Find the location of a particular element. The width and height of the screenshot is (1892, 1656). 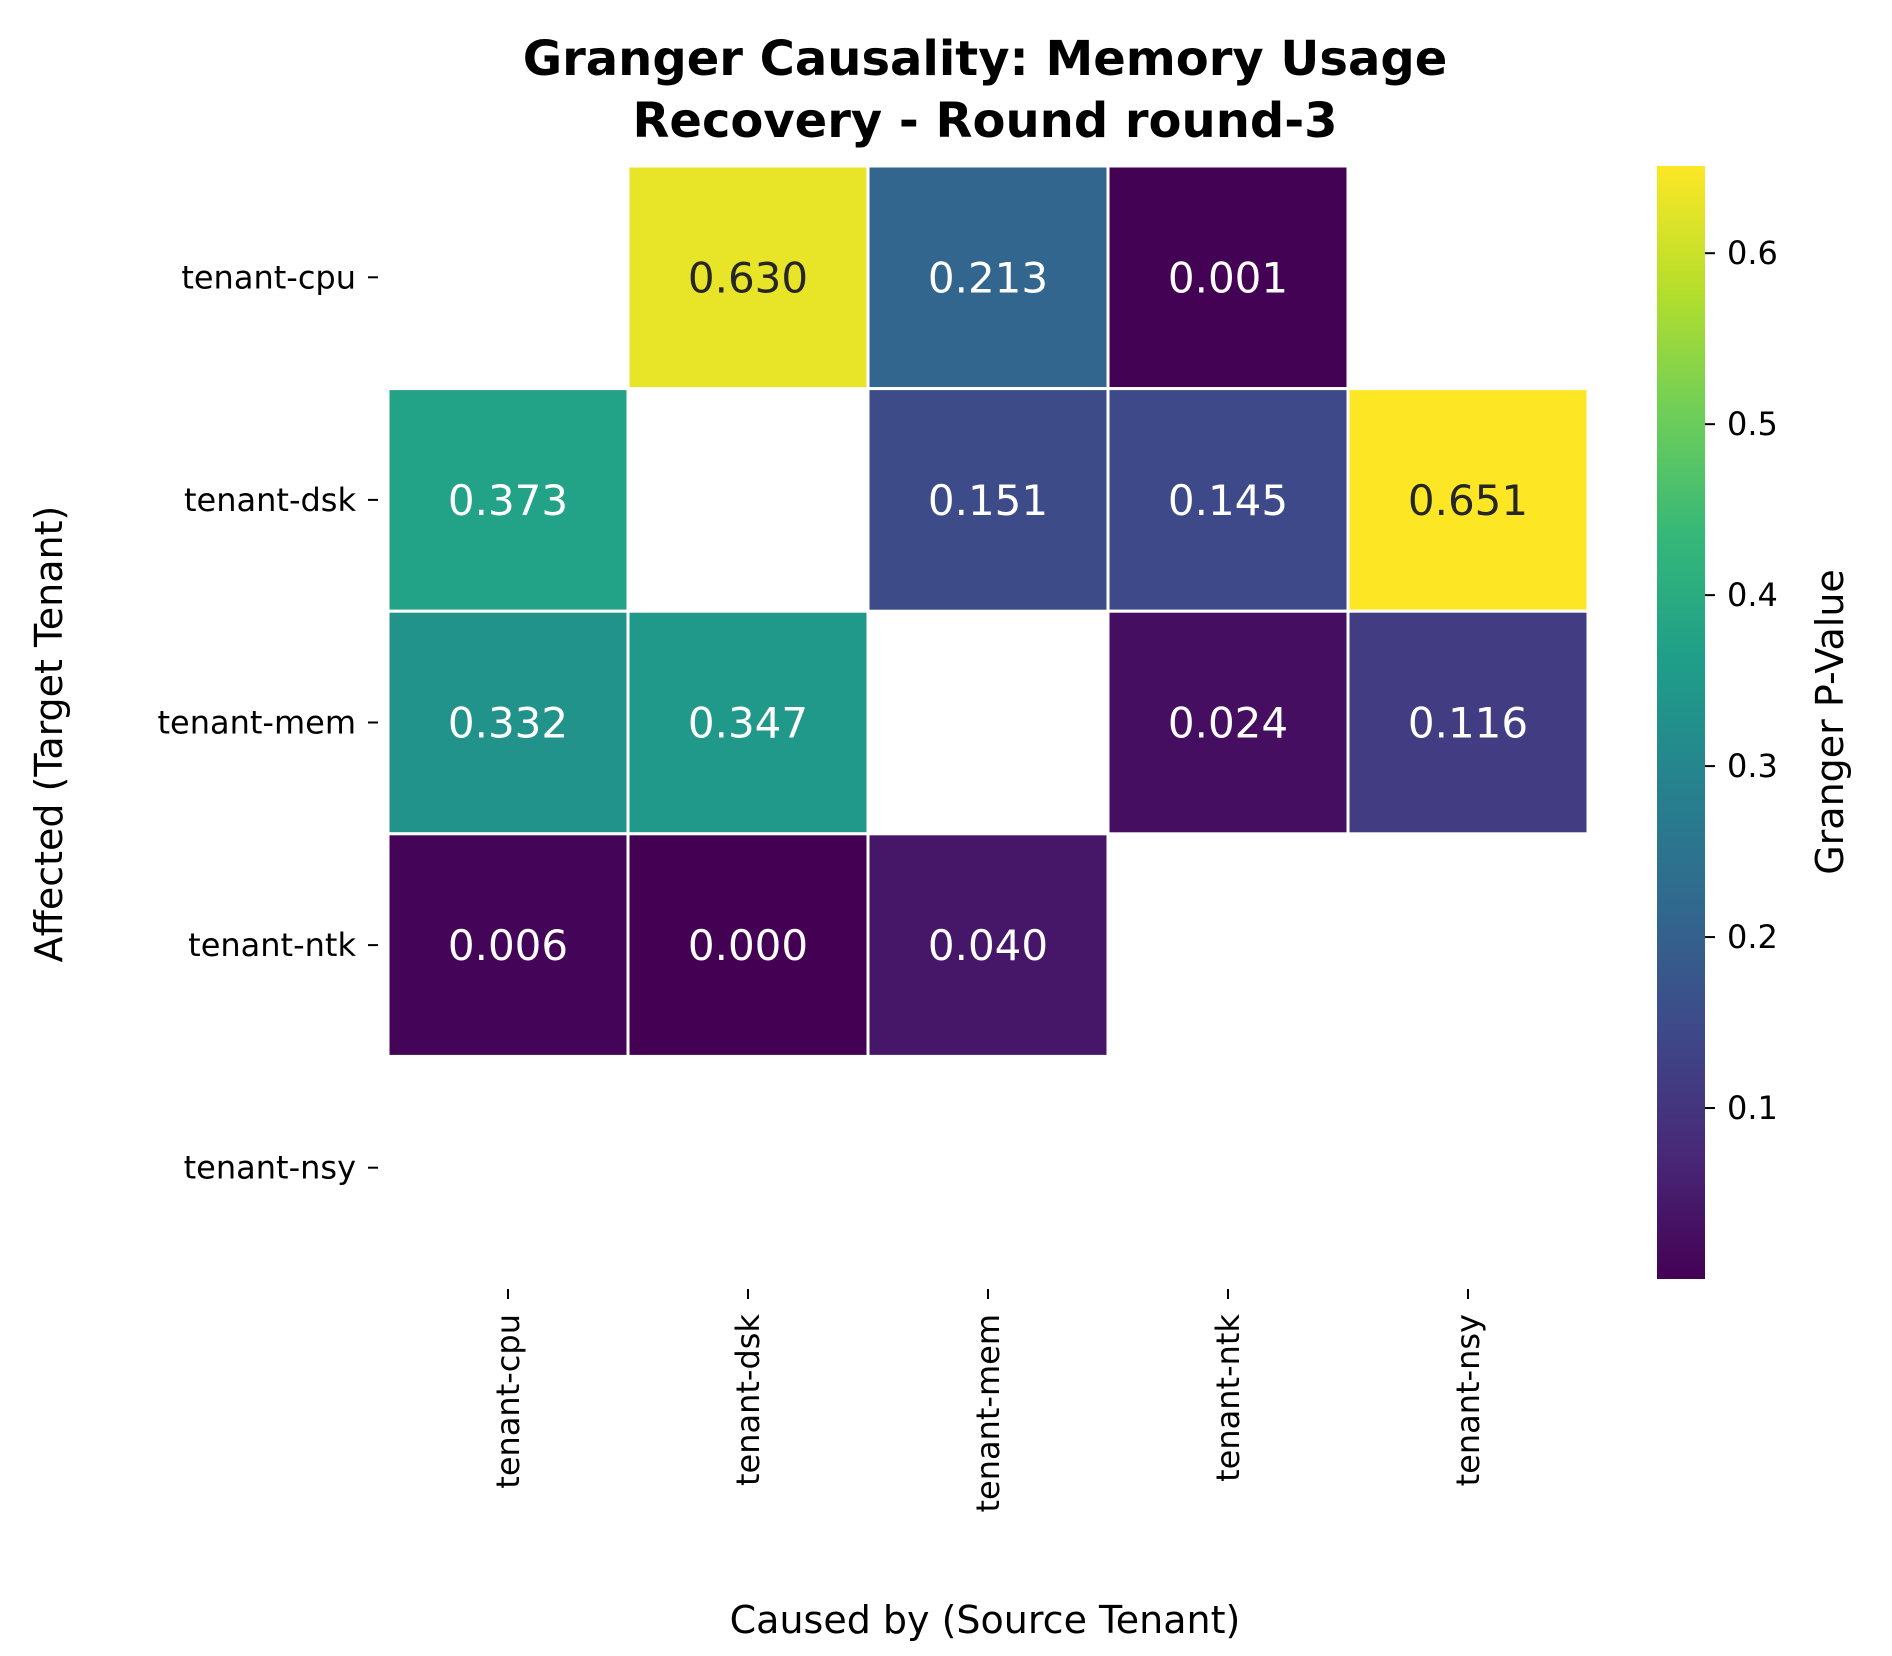

cell-value-label: 0.213 is located at coordinates (988, 277).